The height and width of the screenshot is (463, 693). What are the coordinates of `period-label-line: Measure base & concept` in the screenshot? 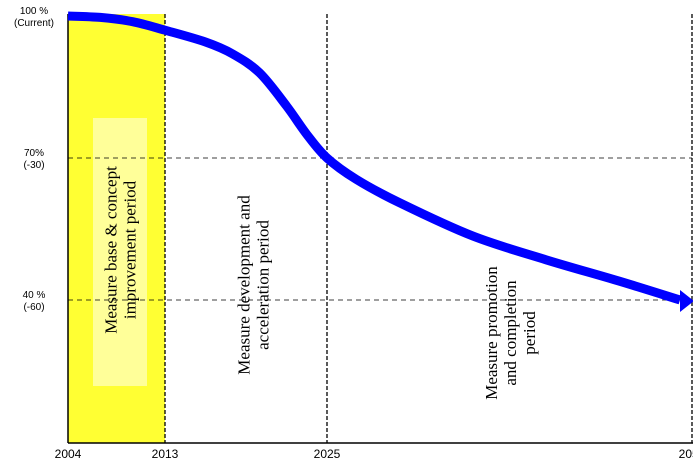 It's located at (111, 250).